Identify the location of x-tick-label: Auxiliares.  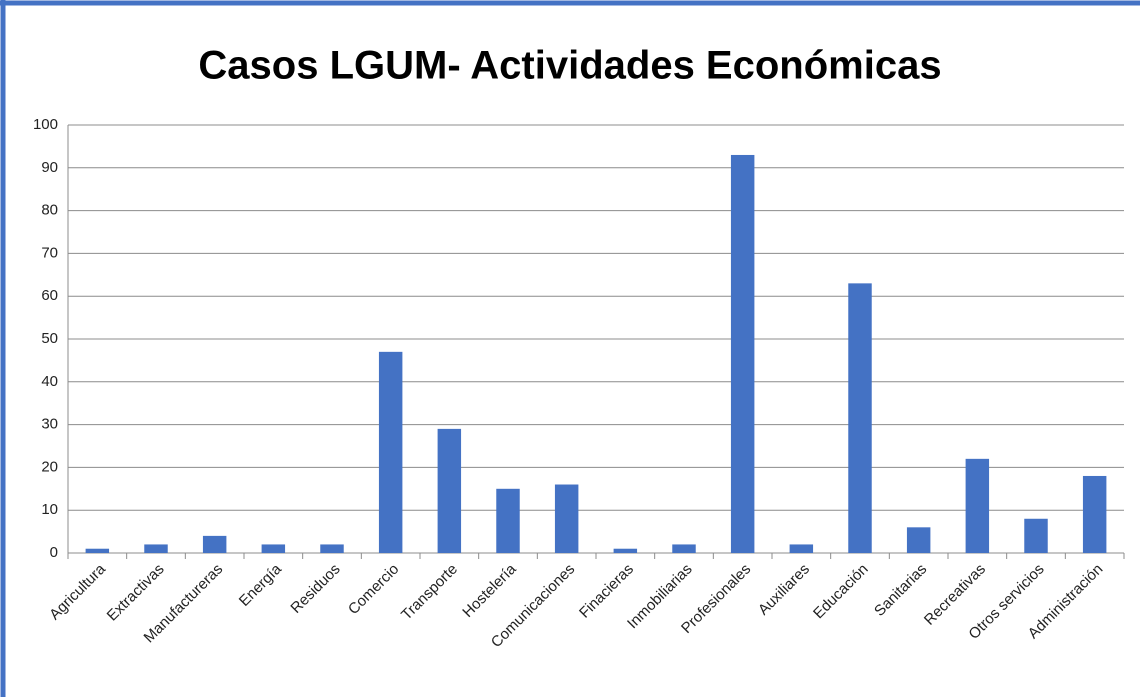
(784, 590).